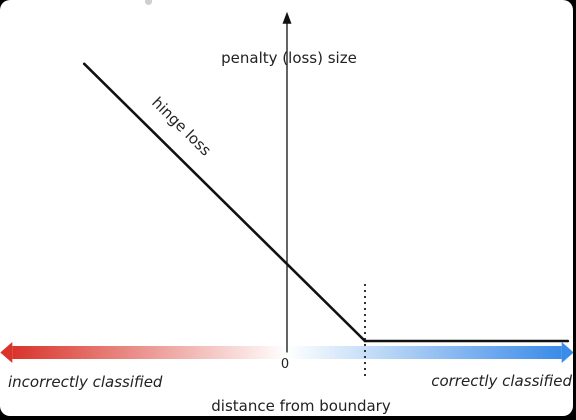 The width and height of the screenshot is (576, 420). What do you see at coordinates (289, 58) in the screenshot?
I see `y-axis-label: penalty (loss) size` at bounding box center [289, 58].